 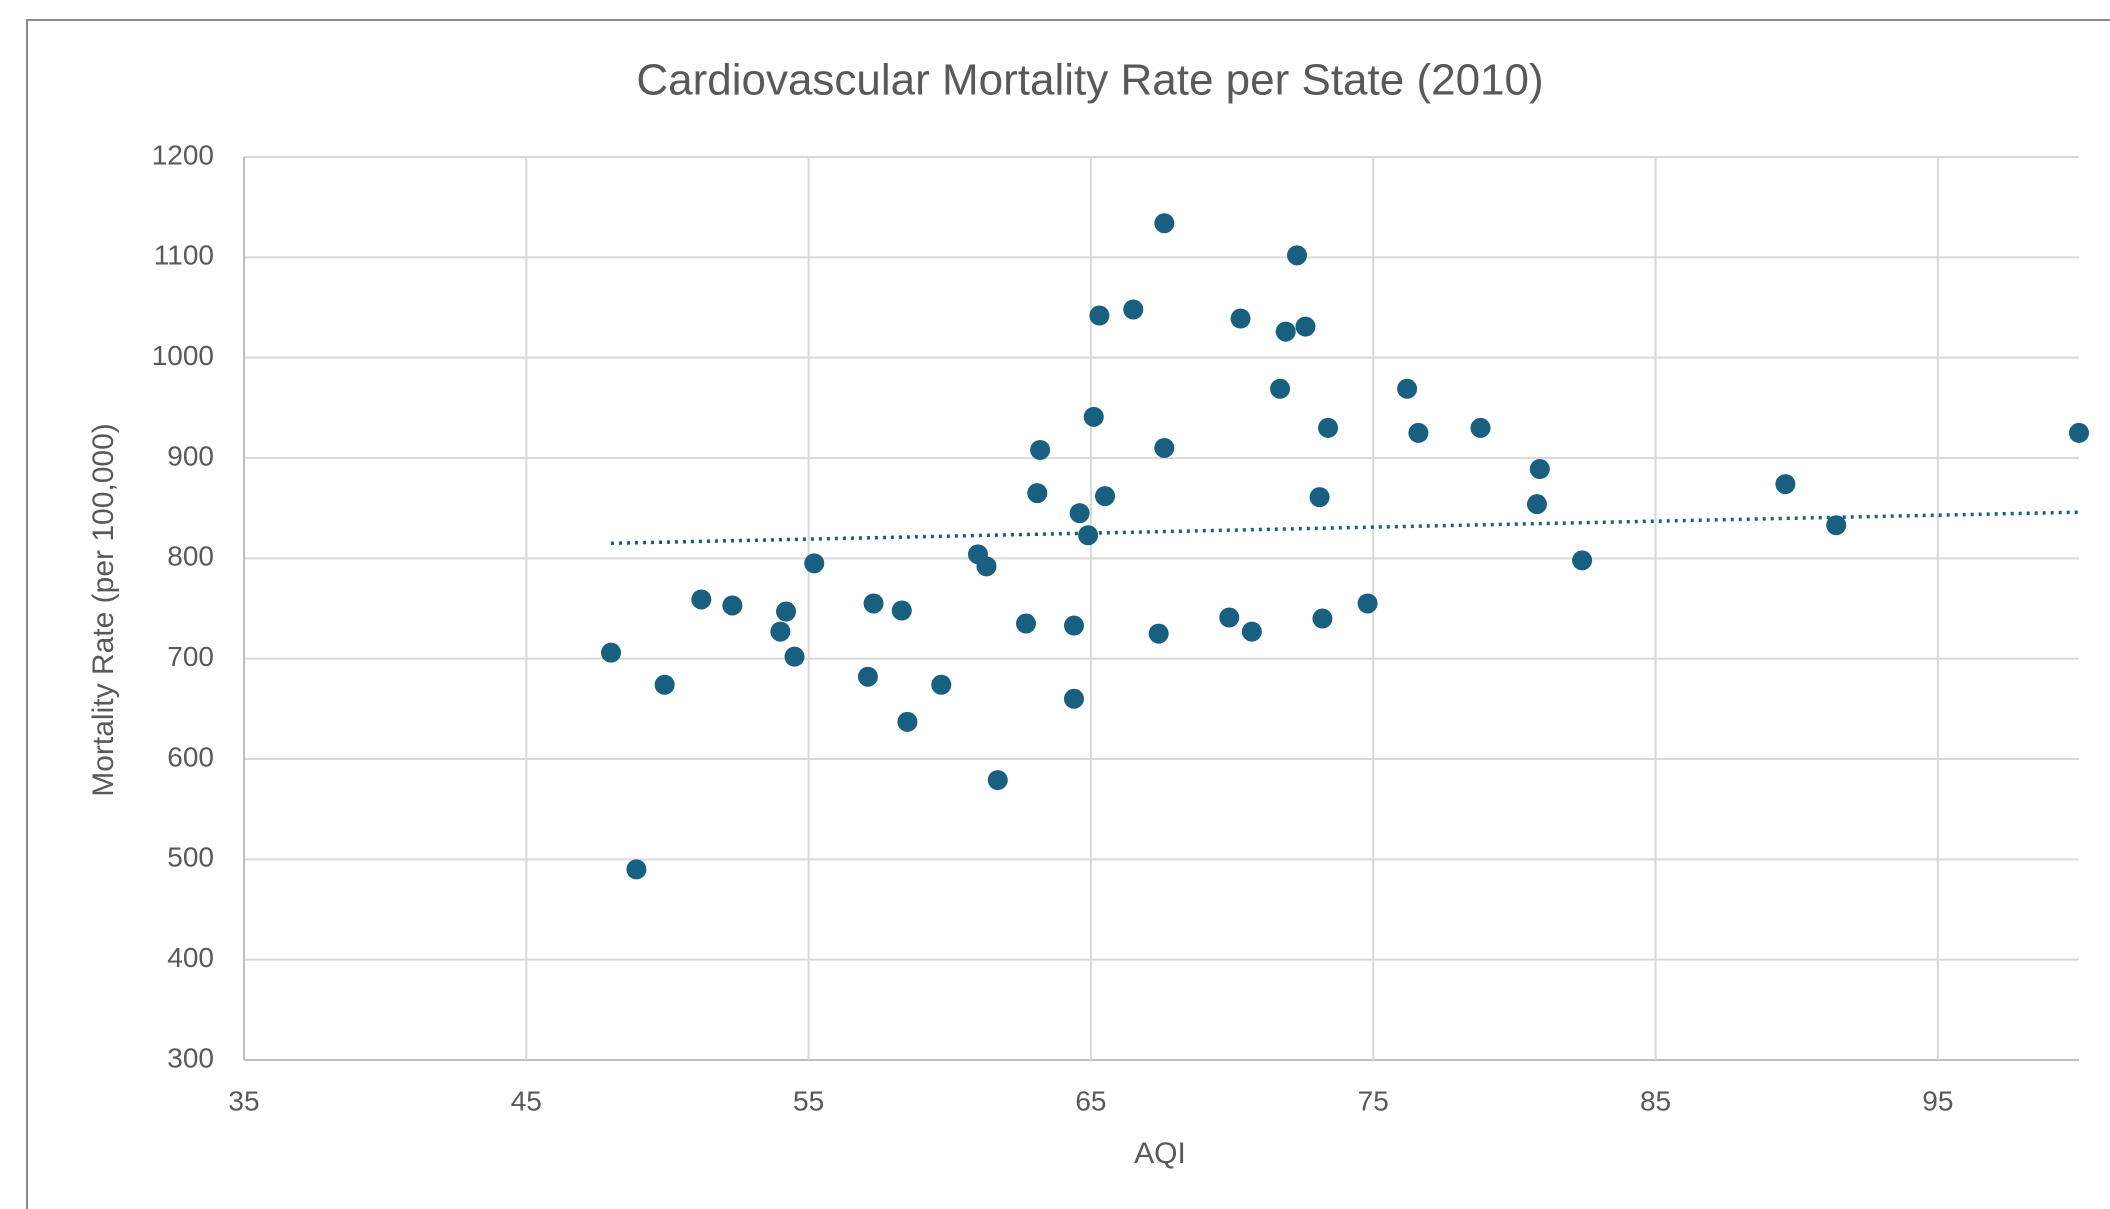 What do you see at coordinates (190, 455) in the screenshot?
I see `y-tick-label: 900` at bounding box center [190, 455].